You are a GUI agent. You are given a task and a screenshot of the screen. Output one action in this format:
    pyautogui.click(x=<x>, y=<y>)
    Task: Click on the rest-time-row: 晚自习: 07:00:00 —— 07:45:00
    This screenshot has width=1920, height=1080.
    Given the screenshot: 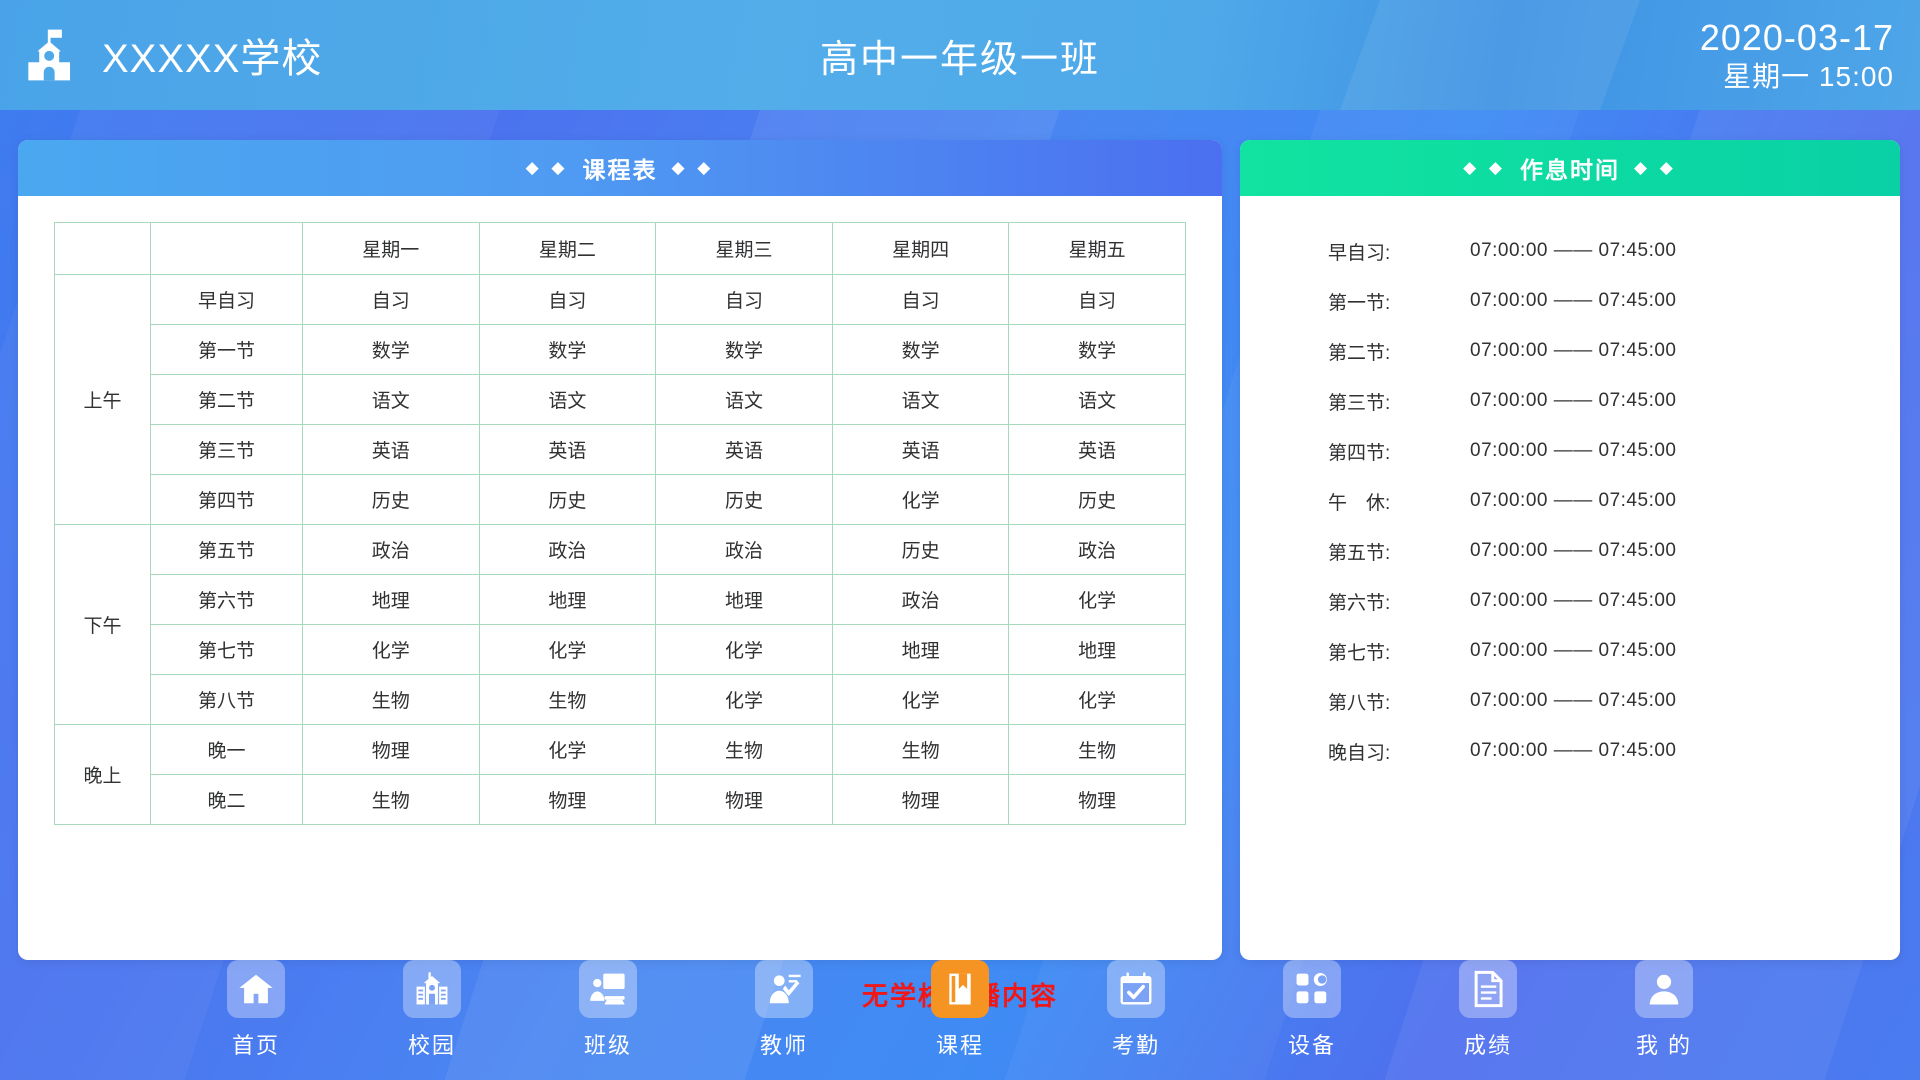 What is the action you would take?
    pyautogui.click(x=1570, y=751)
    